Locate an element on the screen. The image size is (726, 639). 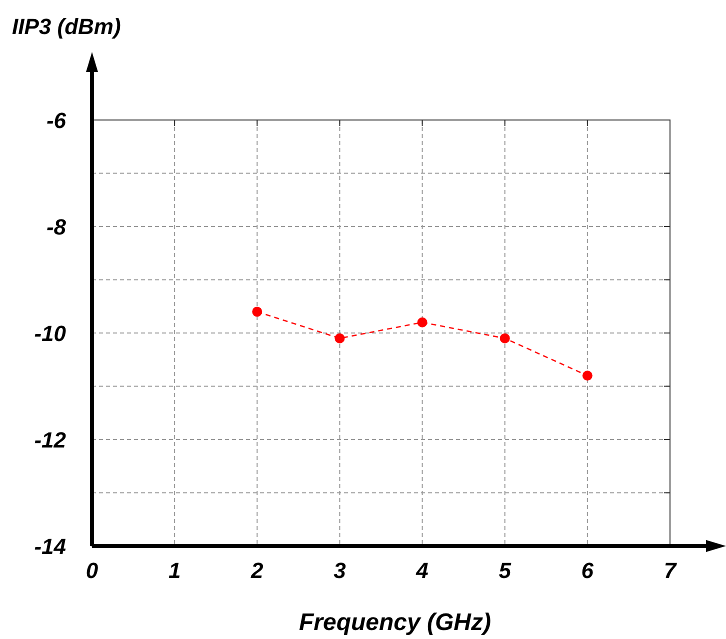
x-tick-label: 1 is located at coordinates (174, 570).